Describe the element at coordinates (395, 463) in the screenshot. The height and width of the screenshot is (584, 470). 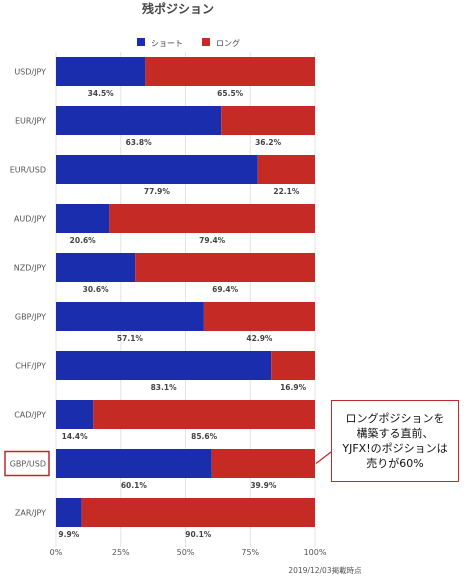
I see `annotation-line-4: 売りが60%` at that location.